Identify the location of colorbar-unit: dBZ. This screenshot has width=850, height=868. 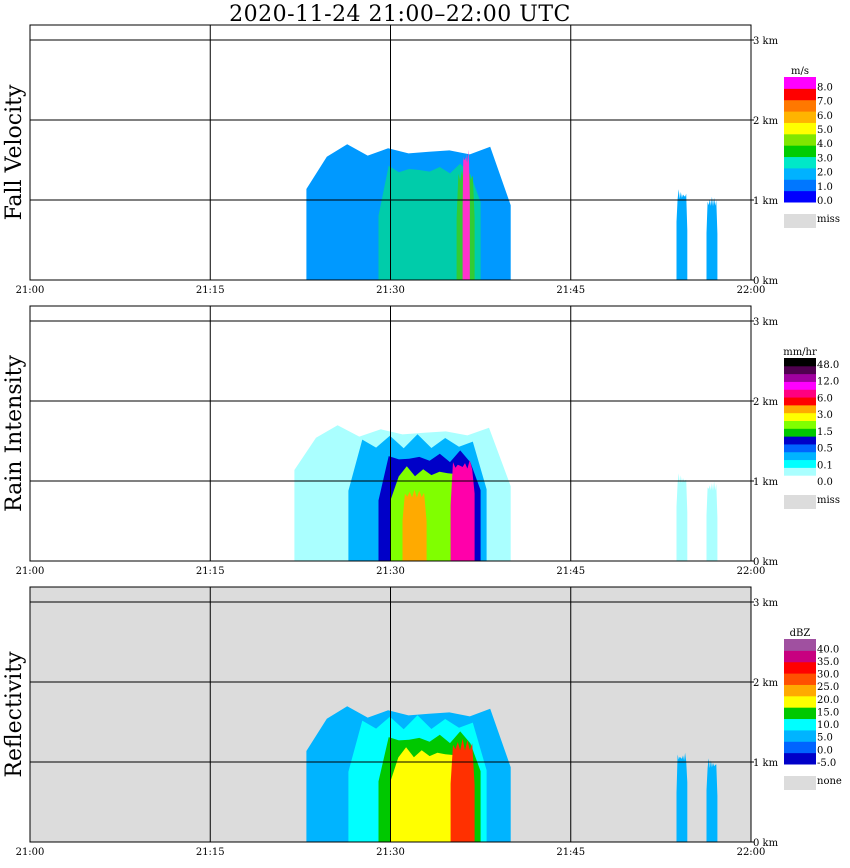
(800, 633).